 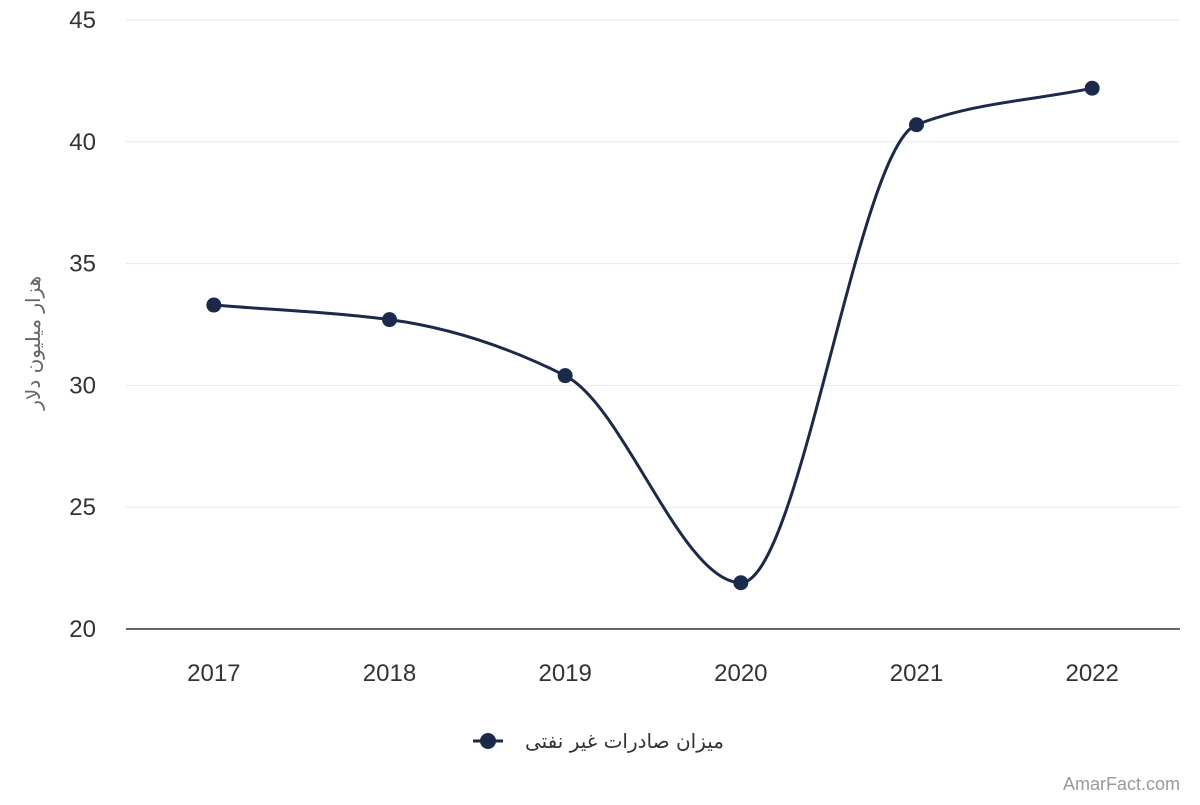 I want to click on legend: میزان صادرات غیر نفتی, so click(x=598, y=741).